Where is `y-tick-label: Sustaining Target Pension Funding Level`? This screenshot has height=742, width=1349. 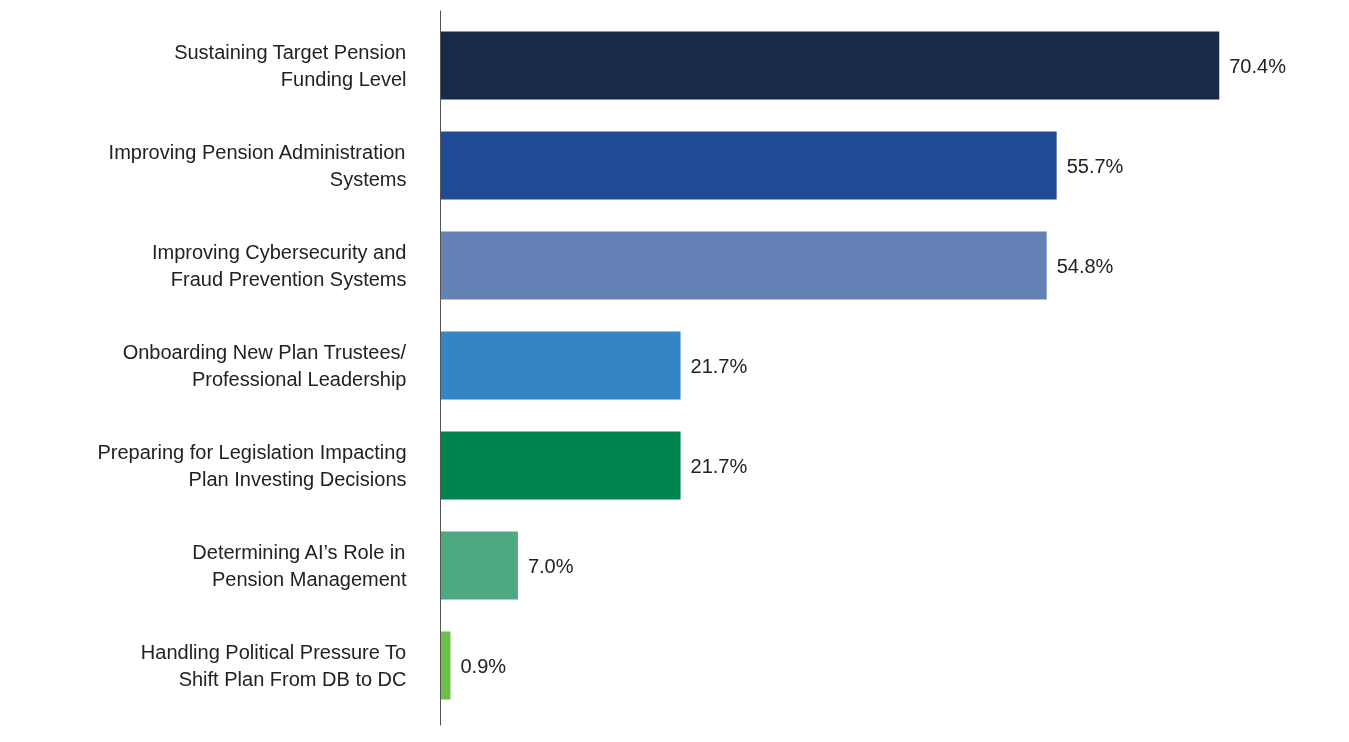 y-tick-label: Sustaining Target Pension Funding Level is located at coordinates (290, 65).